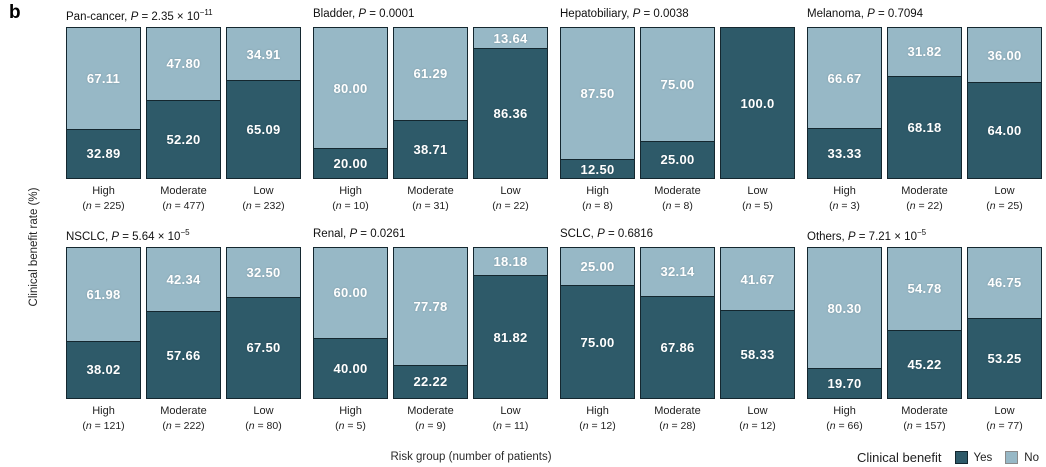 The height and width of the screenshot is (467, 1046). I want to click on category-renal-low: Low (n = 11), so click(510, 419).